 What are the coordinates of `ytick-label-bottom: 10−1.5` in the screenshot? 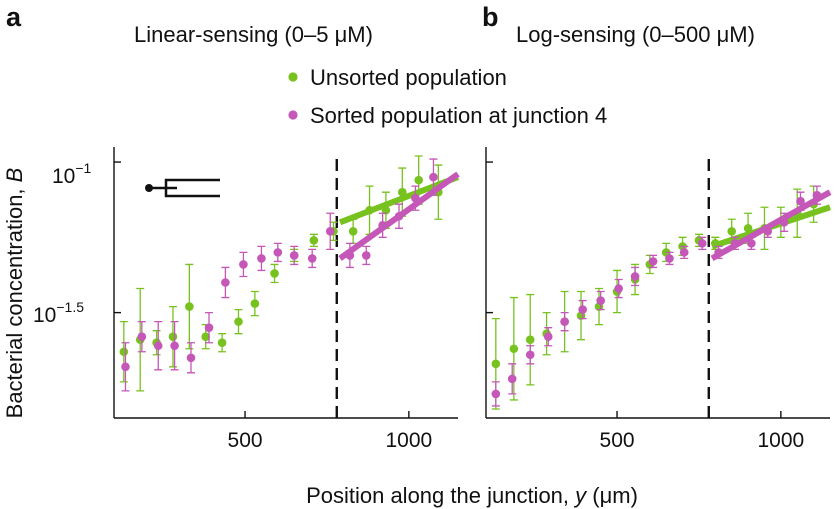 It's located at (58, 313).